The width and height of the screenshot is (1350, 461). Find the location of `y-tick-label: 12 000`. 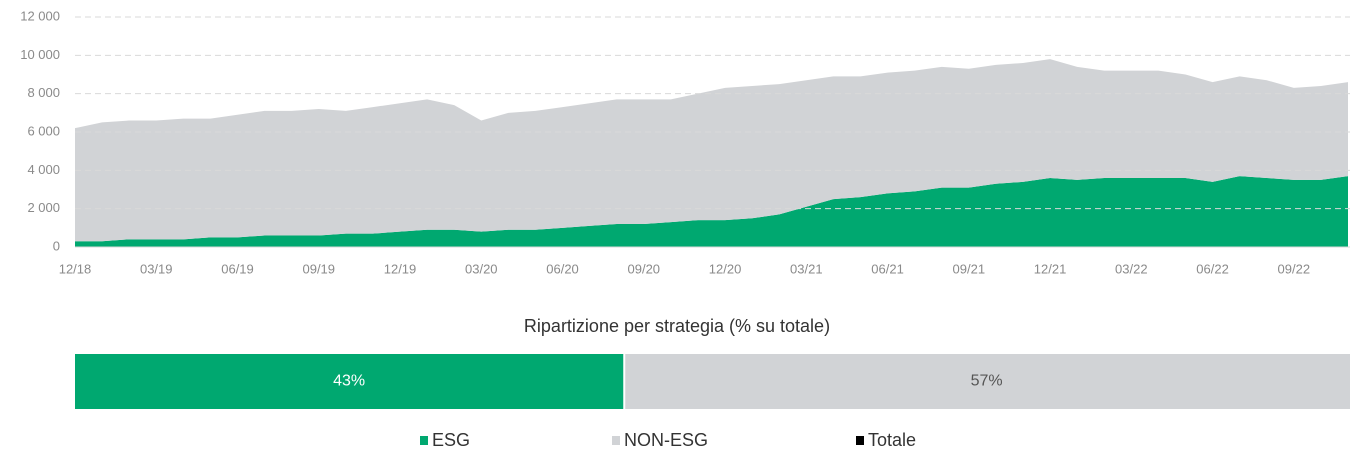

y-tick-label: 12 000 is located at coordinates (40, 15).